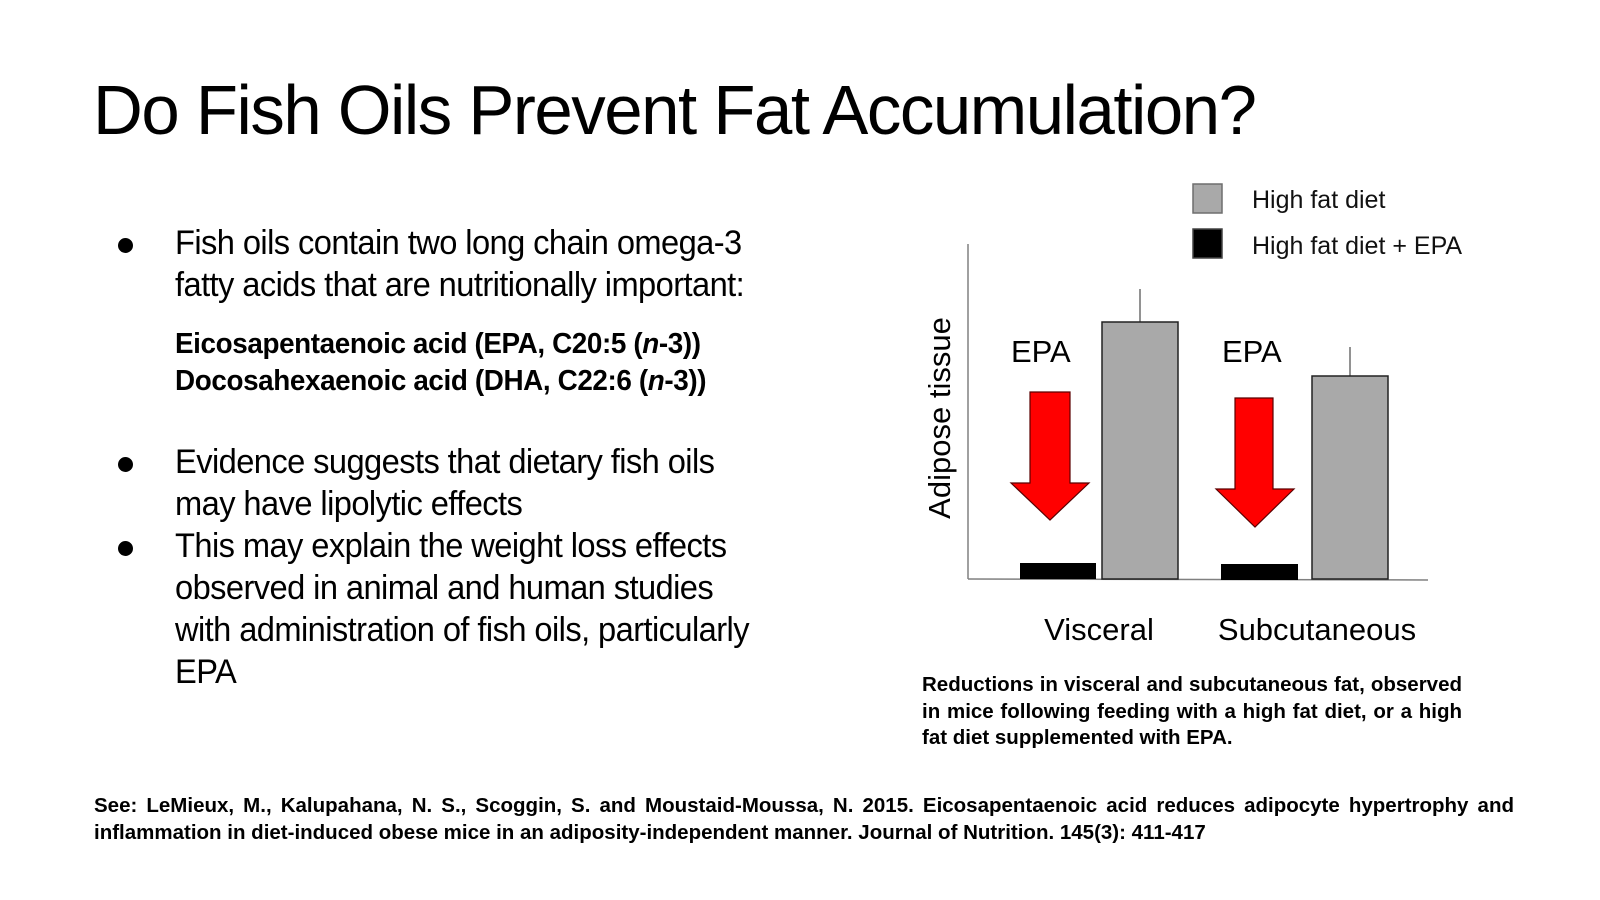 The image size is (1600, 900). Describe the element at coordinates (1327, 221) in the screenshot. I see `chart-legend: High fat diet High fat diet + EPA` at that location.